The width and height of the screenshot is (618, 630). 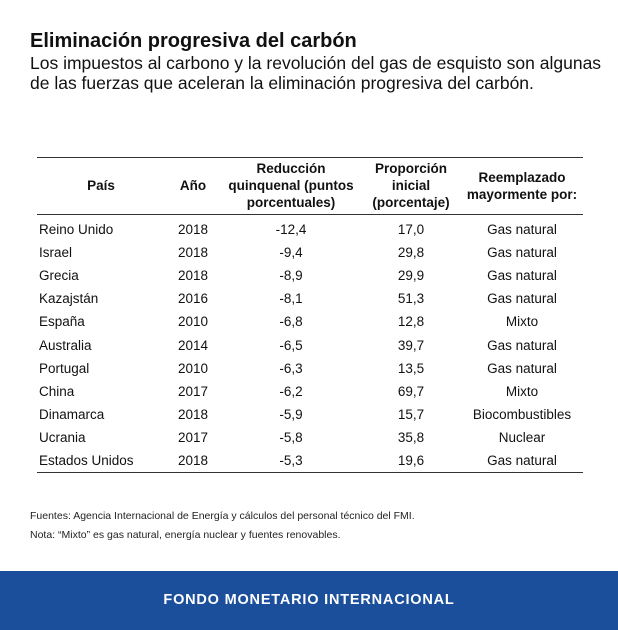 I want to click on country-cell: Ucrania, so click(x=62, y=437).